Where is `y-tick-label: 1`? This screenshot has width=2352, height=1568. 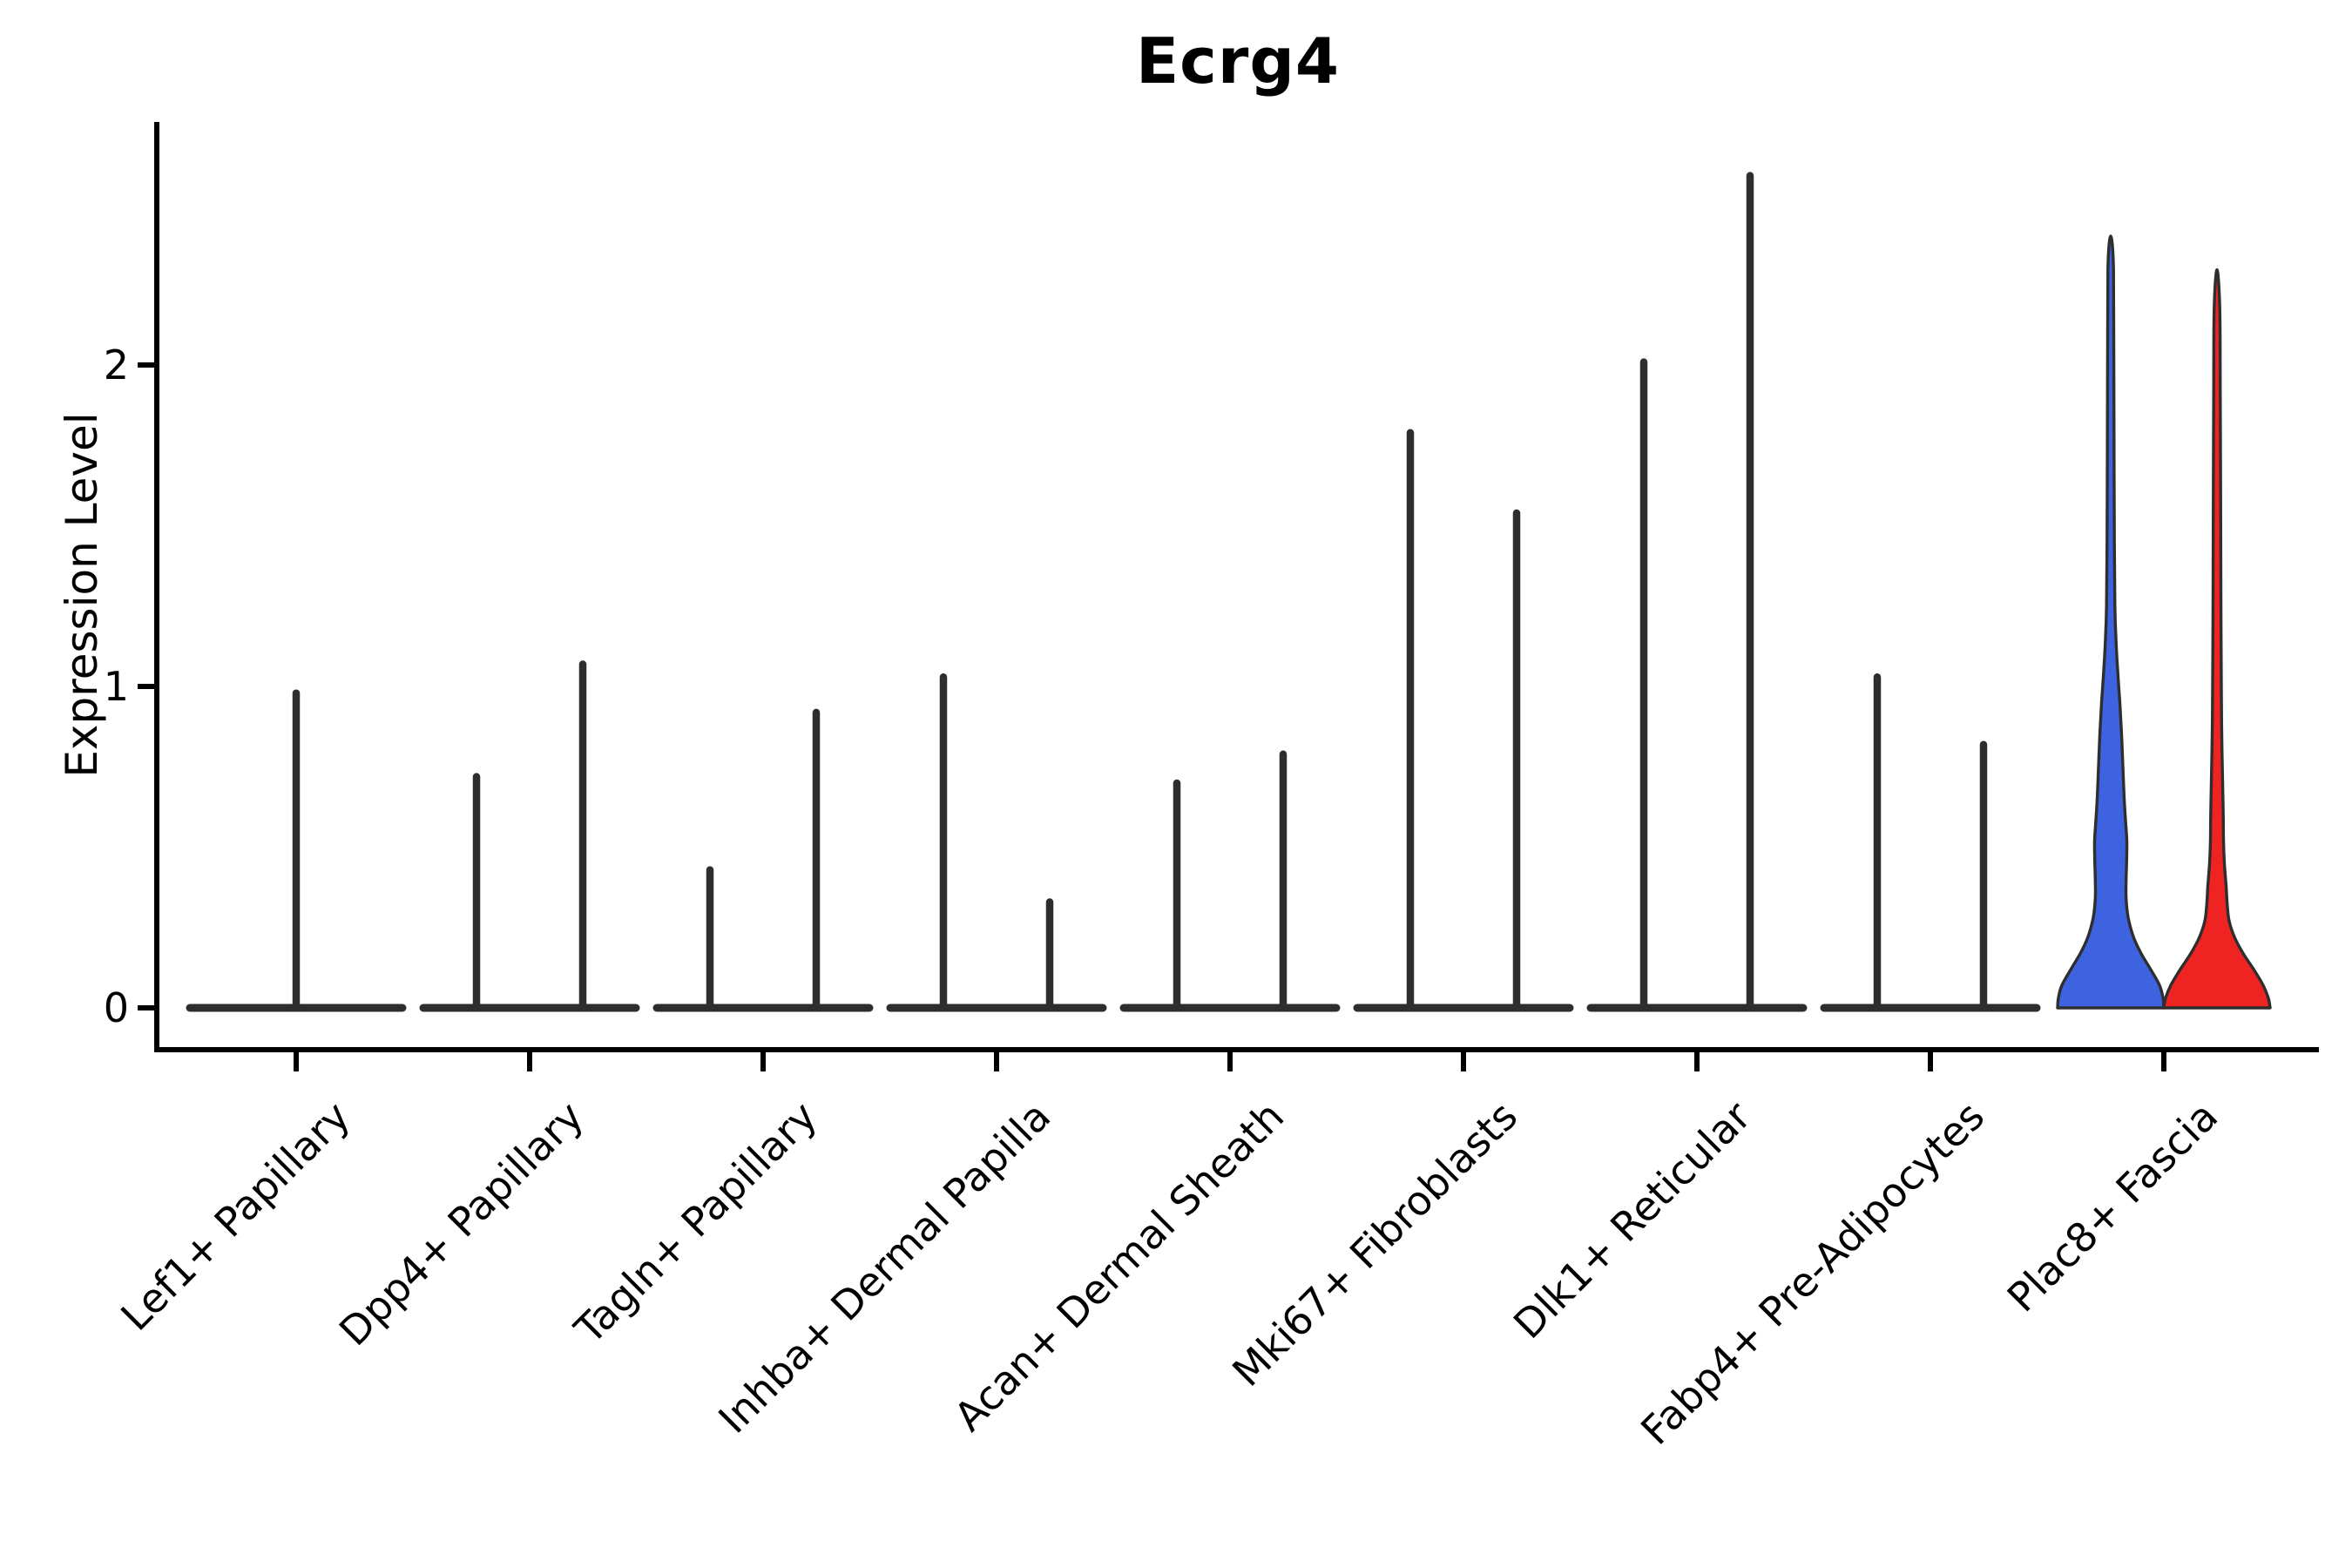
y-tick-label: 1 is located at coordinates (116, 687).